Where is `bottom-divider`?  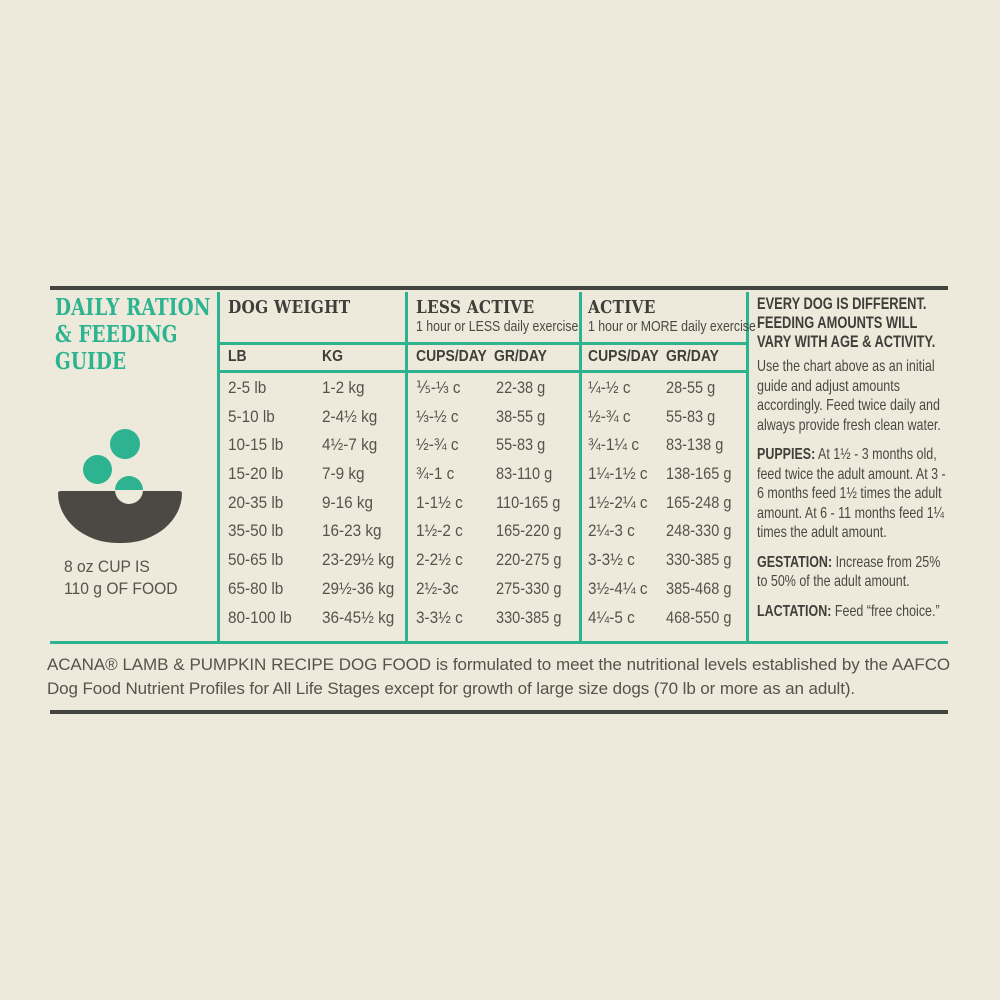 bottom-divider is located at coordinates (499, 712).